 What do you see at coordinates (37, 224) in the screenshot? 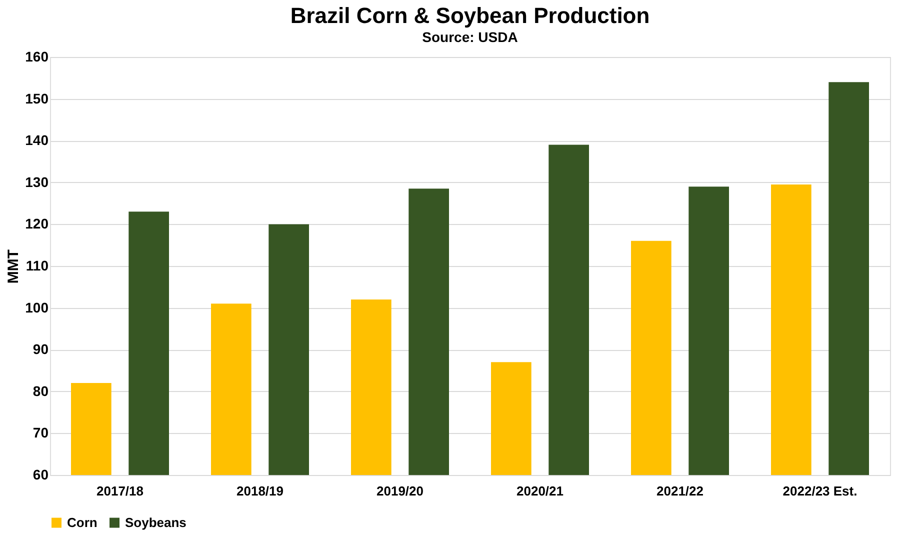
I see `y-tick-label: 120` at bounding box center [37, 224].